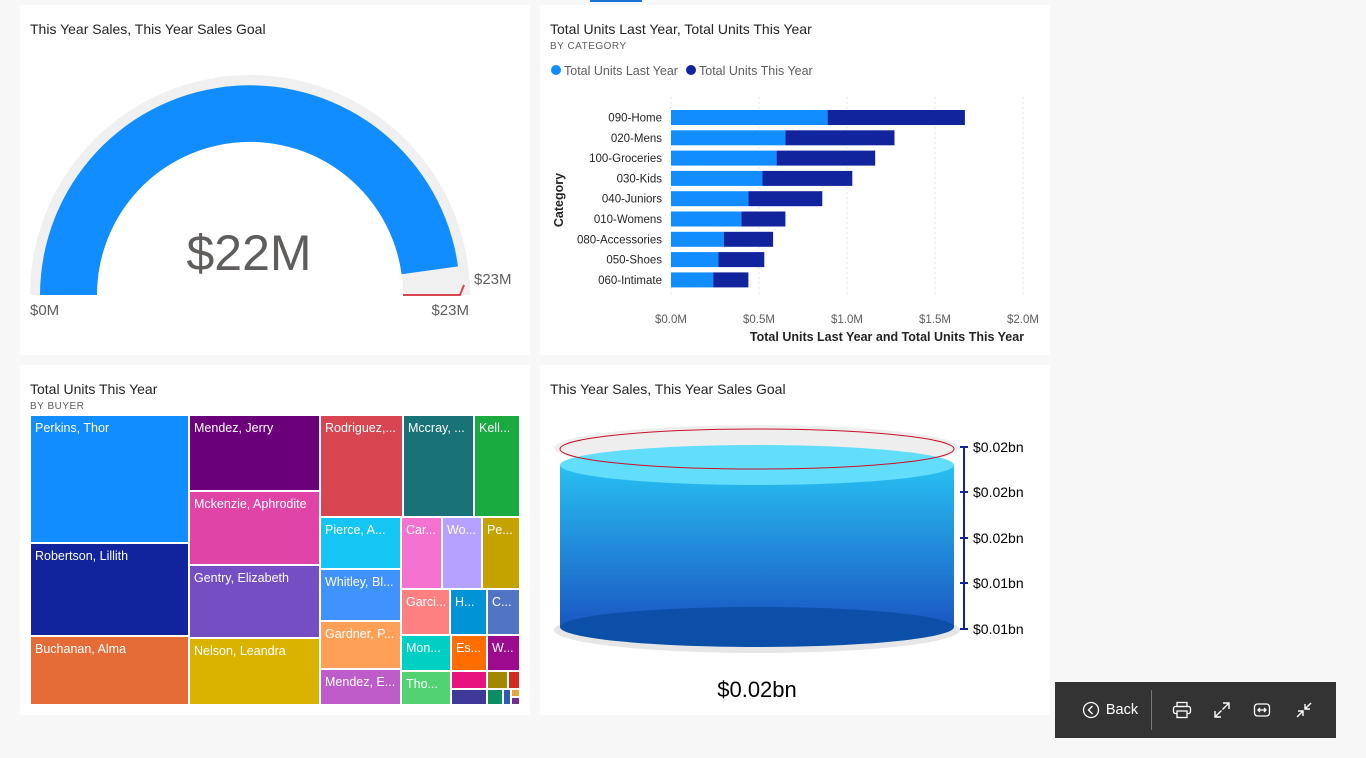  What do you see at coordinates (148, 29) in the screenshot?
I see `gauge-title: This Year Sales, This Year Sales Goal` at bounding box center [148, 29].